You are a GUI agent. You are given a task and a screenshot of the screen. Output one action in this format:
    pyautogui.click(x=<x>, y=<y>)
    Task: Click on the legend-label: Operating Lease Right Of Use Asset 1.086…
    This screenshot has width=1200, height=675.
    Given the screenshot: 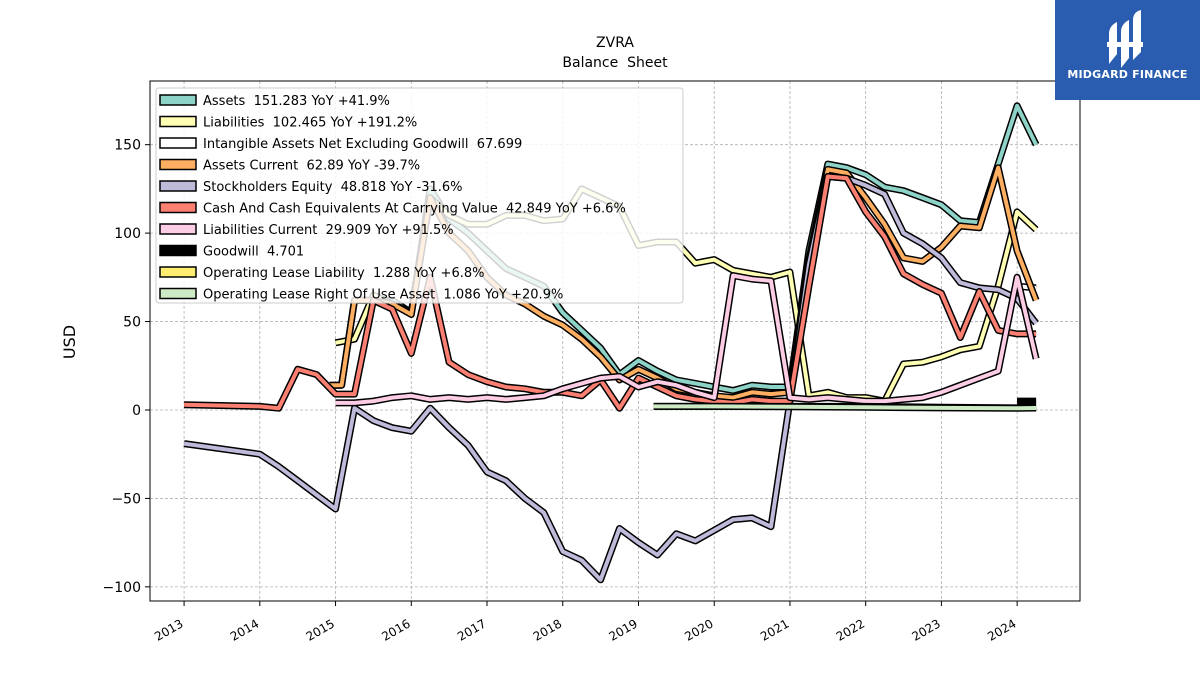 What is the action you would take?
    pyautogui.click(x=383, y=295)
    